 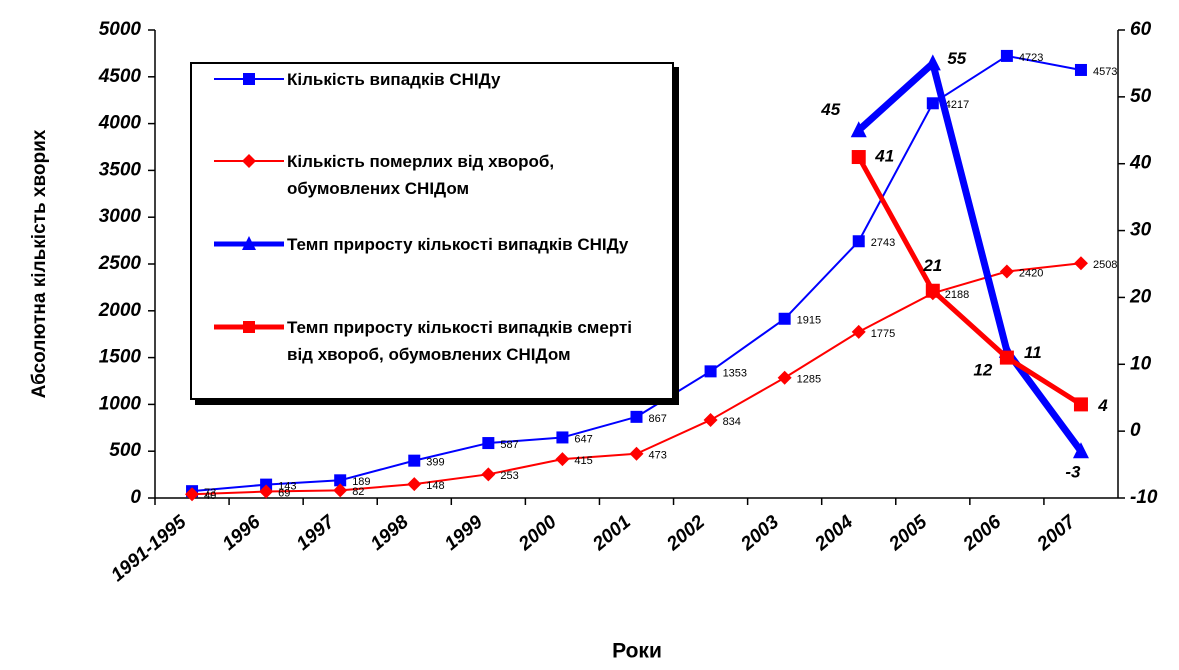 What do you see at coordinates (732, 422) in the screenshot?
I see `data-label: 834` at bounding box center [732, 422].